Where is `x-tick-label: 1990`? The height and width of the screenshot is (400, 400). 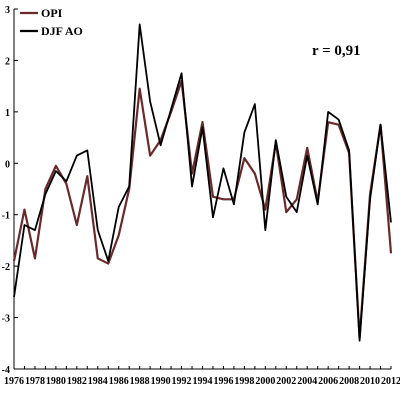
x-tick-label: 1990 is located at coordinates (161, 381).